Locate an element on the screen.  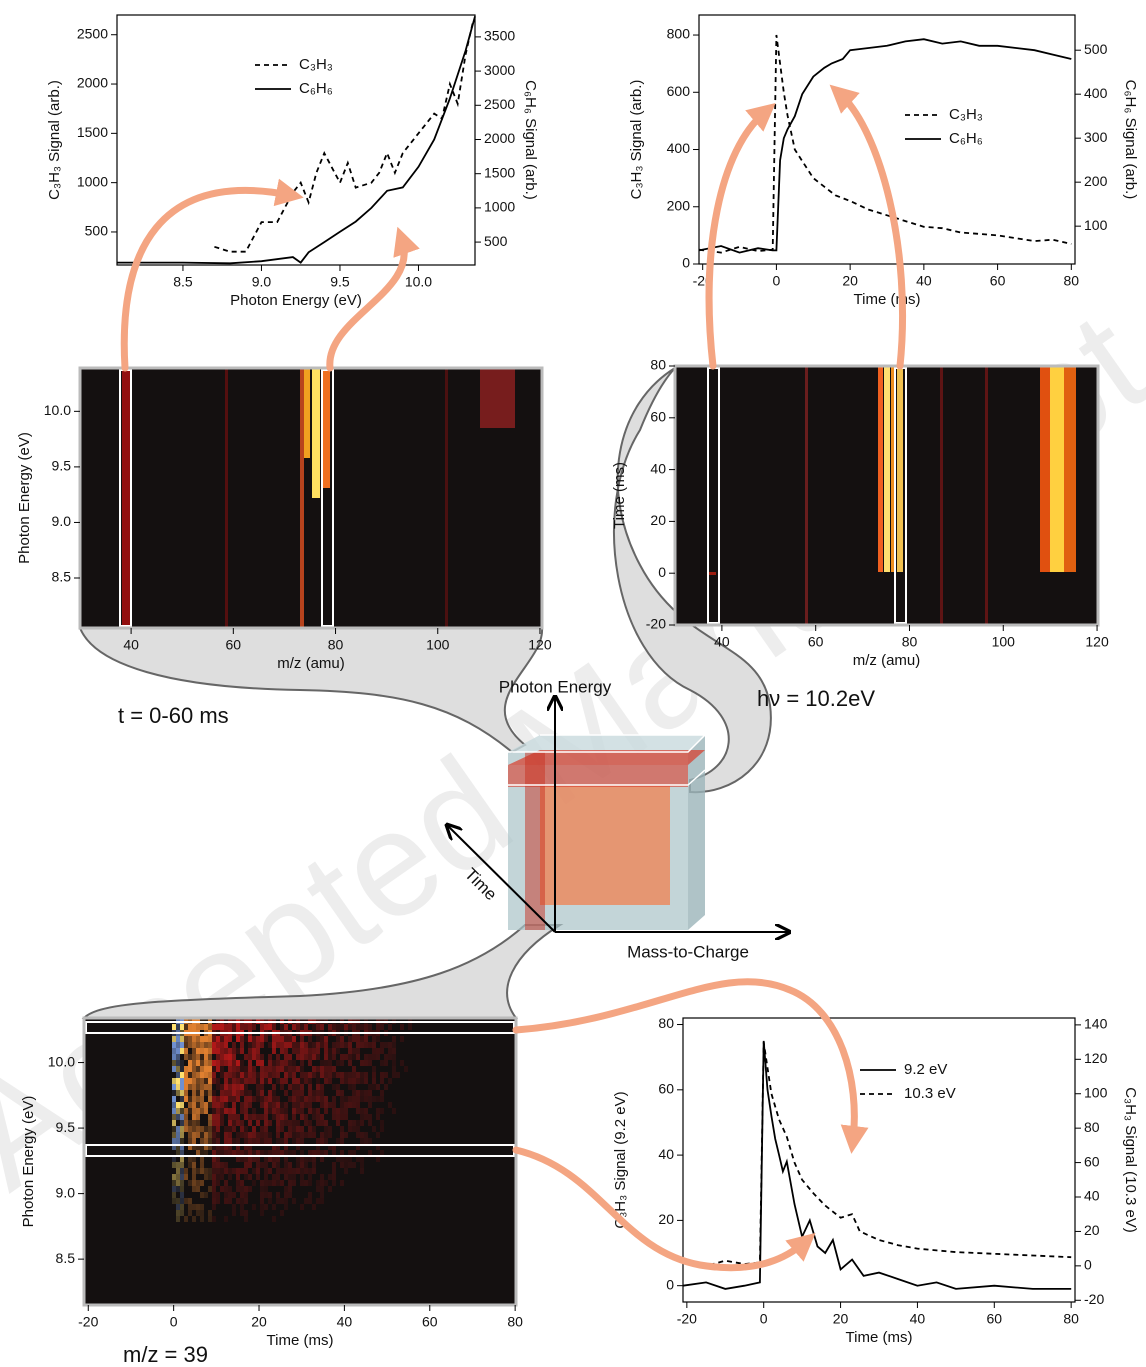
y-tick-label: 20 is located at coordinates (658, 520).